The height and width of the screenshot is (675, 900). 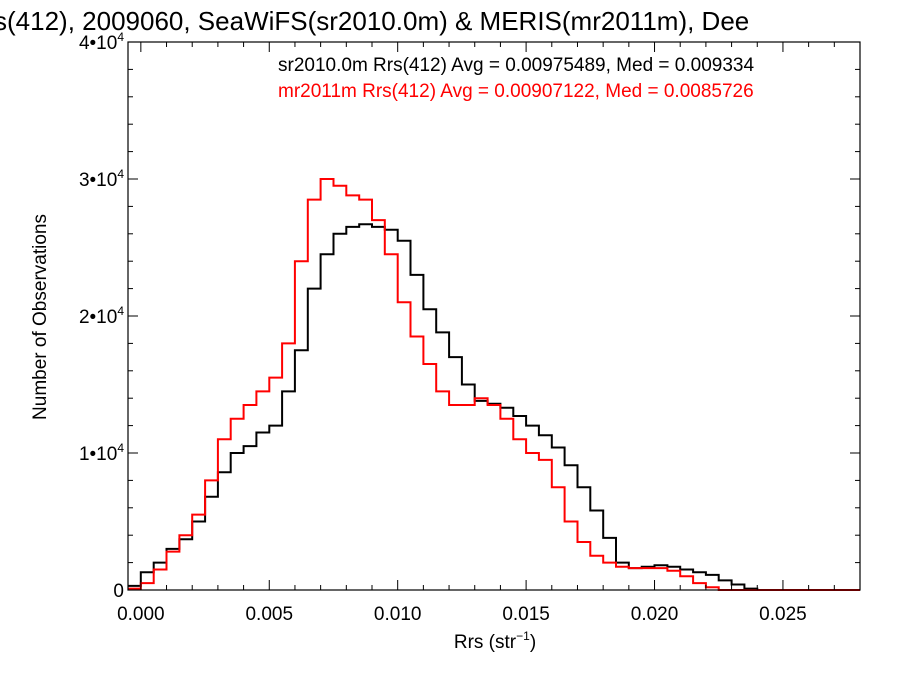 I want to click on y-tick-label: 3•104, so click(x=101, y=179).